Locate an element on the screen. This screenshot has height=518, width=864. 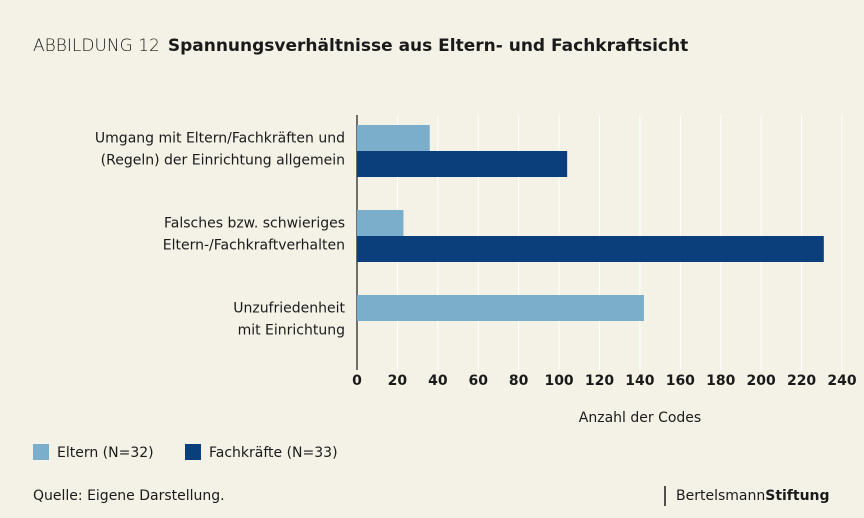
x-tick-label: 120 is located at coordinates (599, 381).